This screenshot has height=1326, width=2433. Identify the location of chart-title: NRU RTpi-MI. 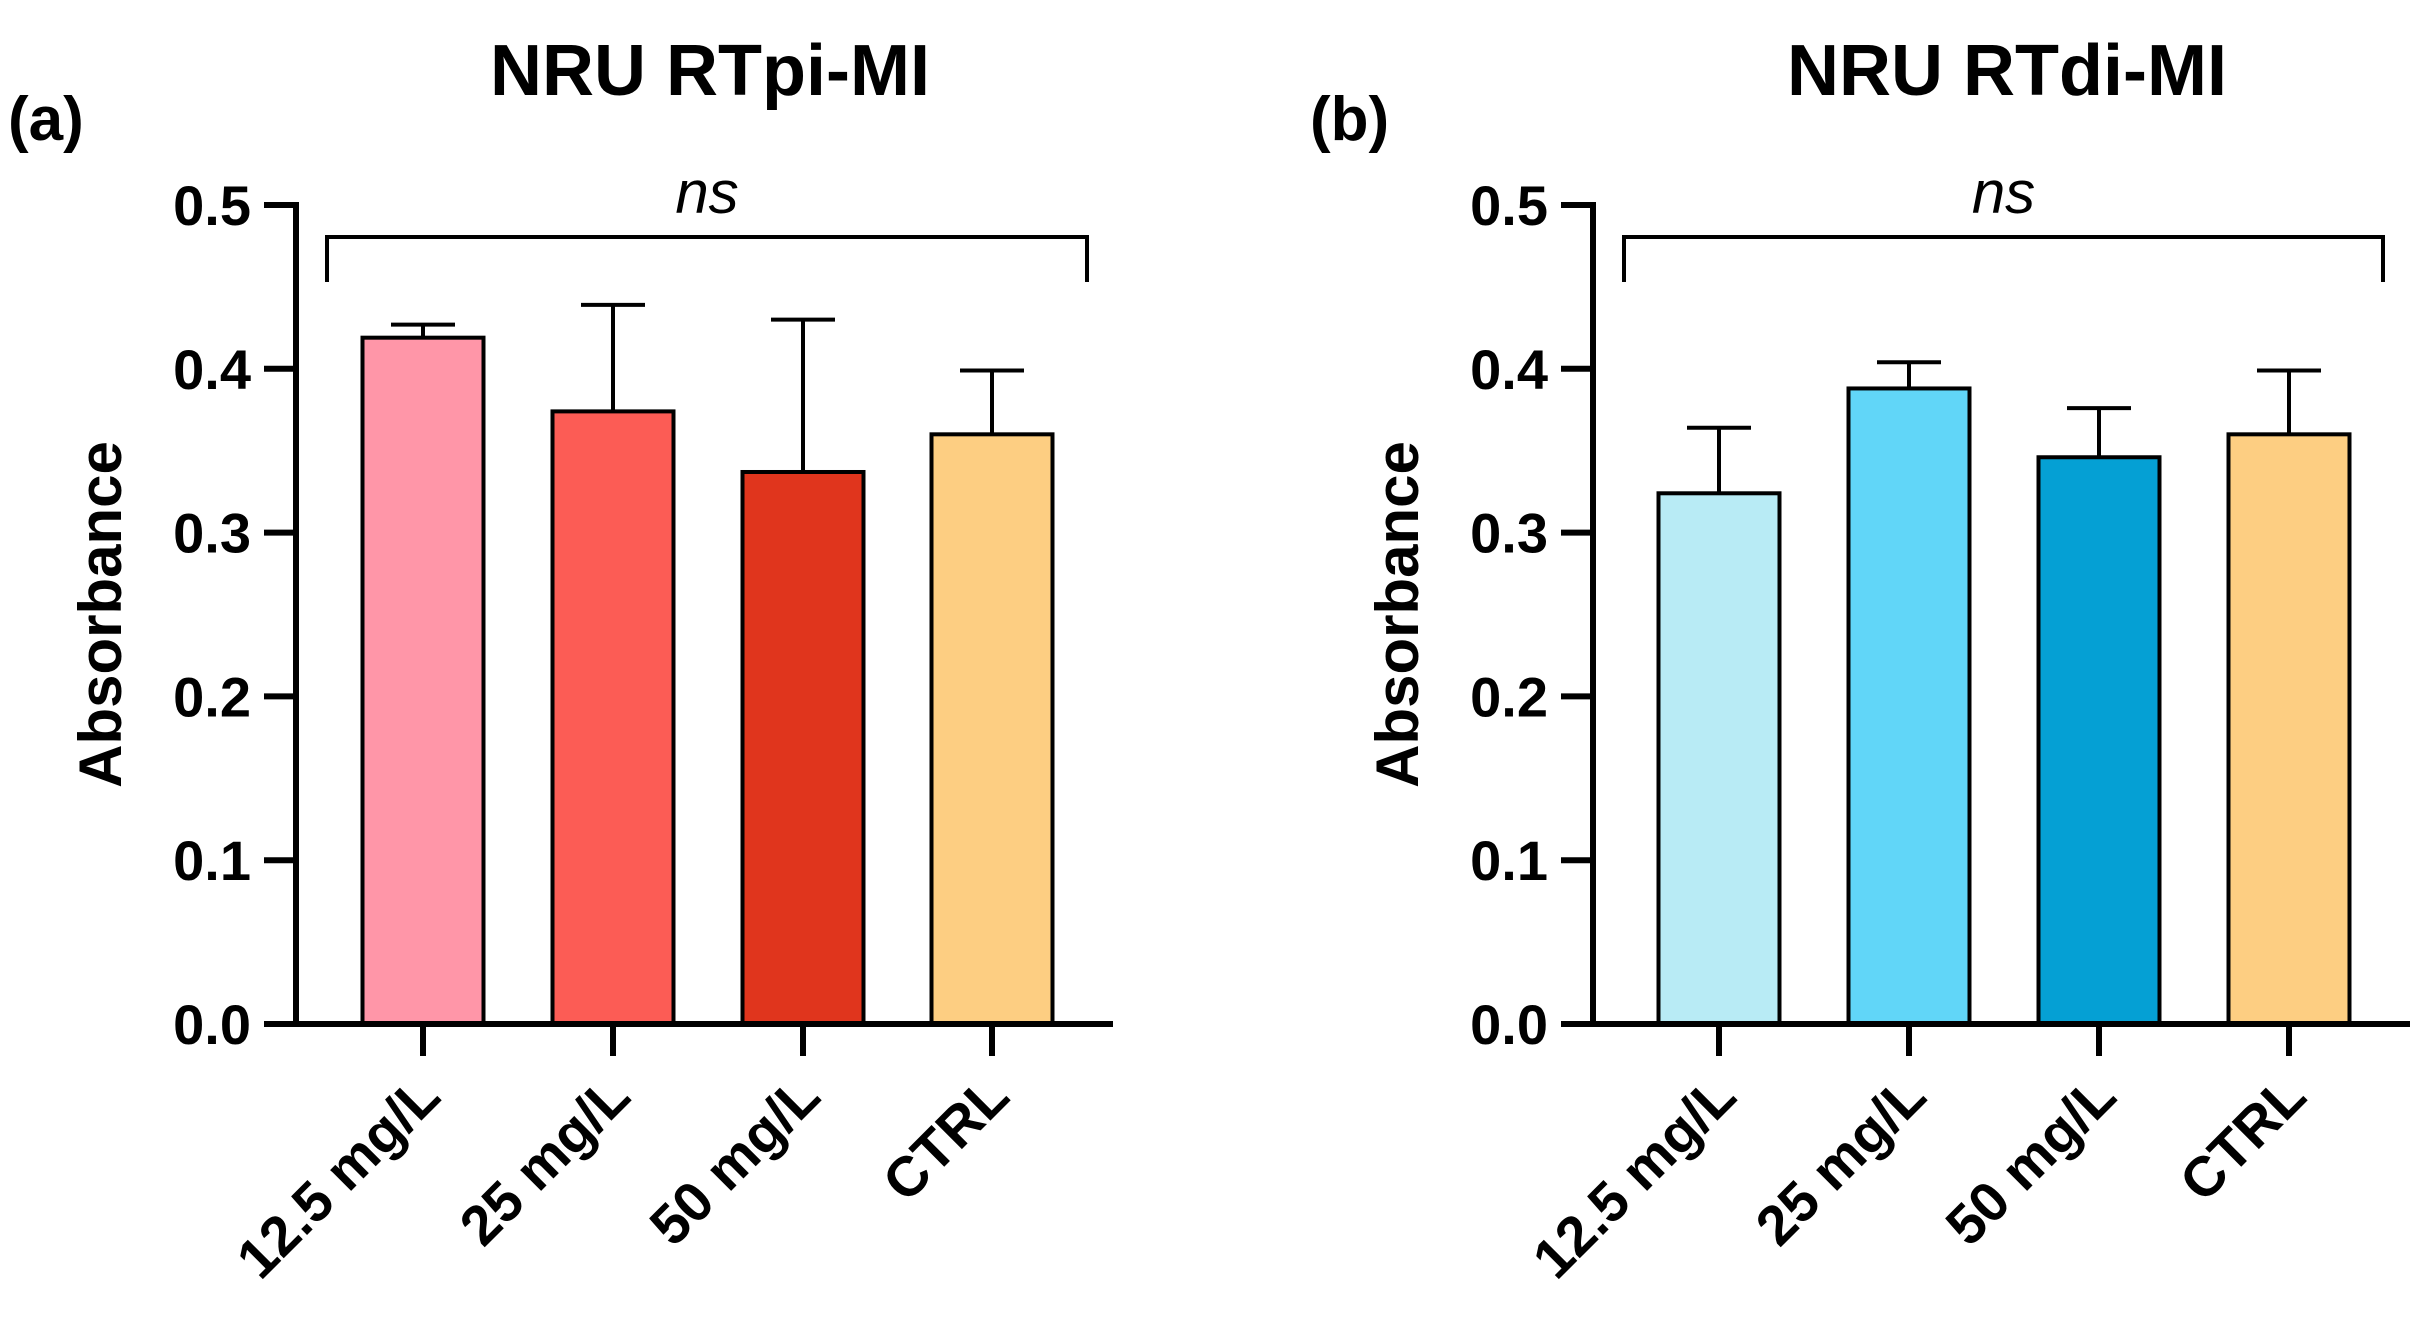
(710, 71).